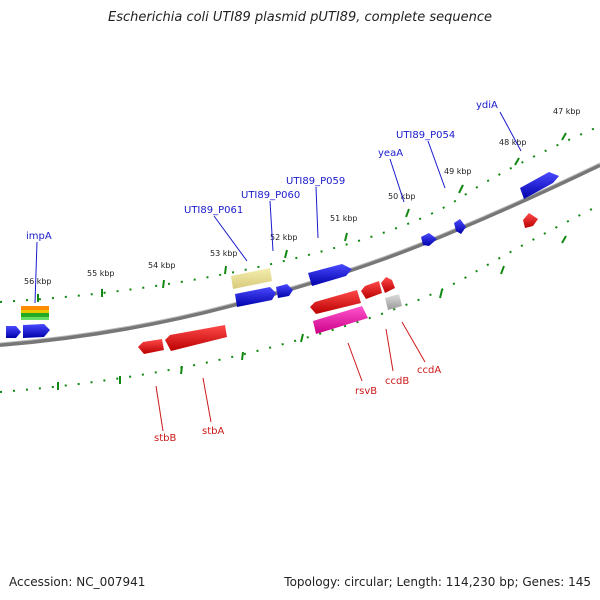 Image resolution: width=600 pixels, height=600 pixels. I want to click on gene-label-ccdB: ccdB, so click(397, 381).